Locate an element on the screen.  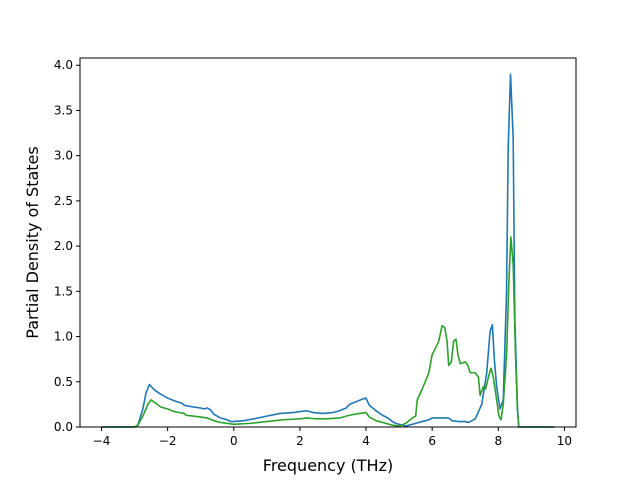
y-tick-label: 3.0 is located at coordinates (63, 156).